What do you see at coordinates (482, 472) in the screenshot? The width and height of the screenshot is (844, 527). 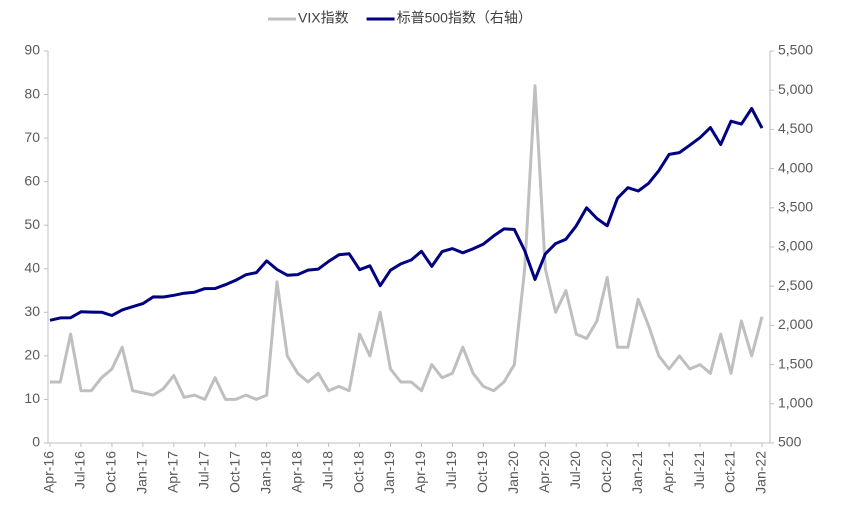 I see `x-tick-label: Oct-19` at bounding box center [482, 472].